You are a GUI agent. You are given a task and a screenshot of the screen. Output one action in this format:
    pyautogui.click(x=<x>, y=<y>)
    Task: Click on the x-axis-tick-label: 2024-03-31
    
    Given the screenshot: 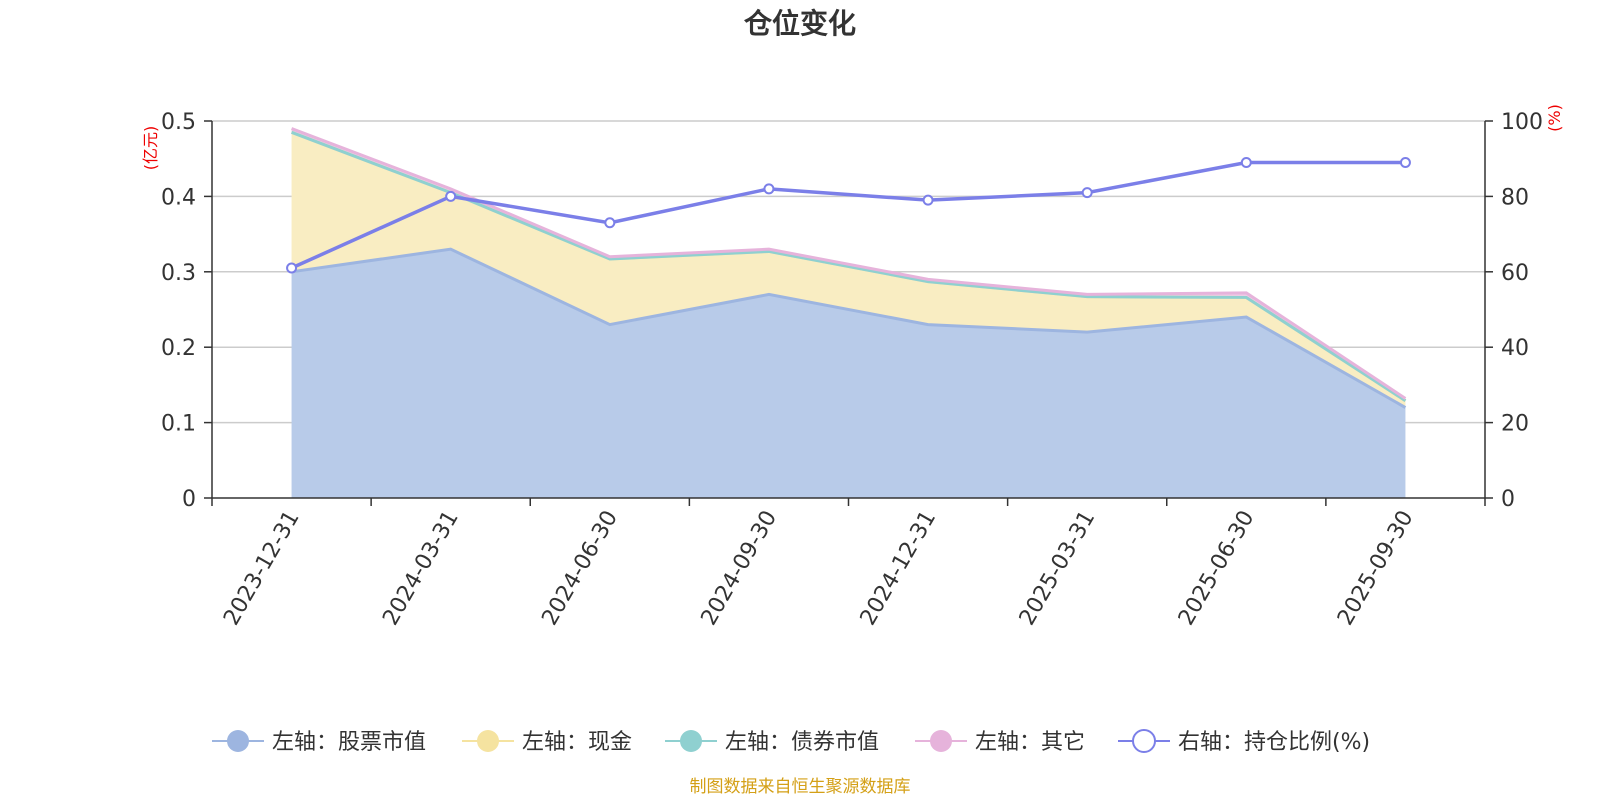 What is the action you would take?
    pyautogui.click(x=421, y=568)
    